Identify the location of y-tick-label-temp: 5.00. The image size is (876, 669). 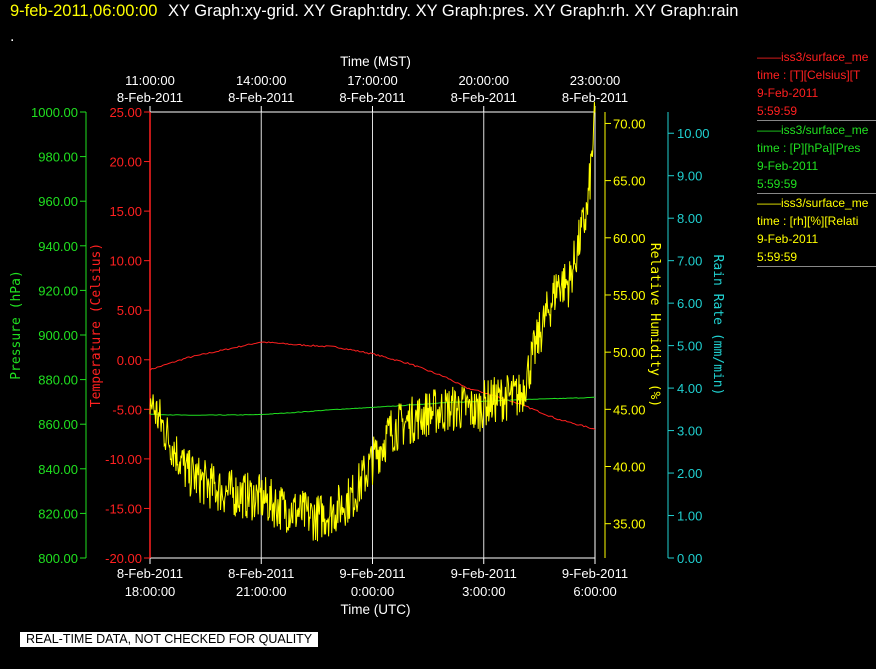
(129, 310).